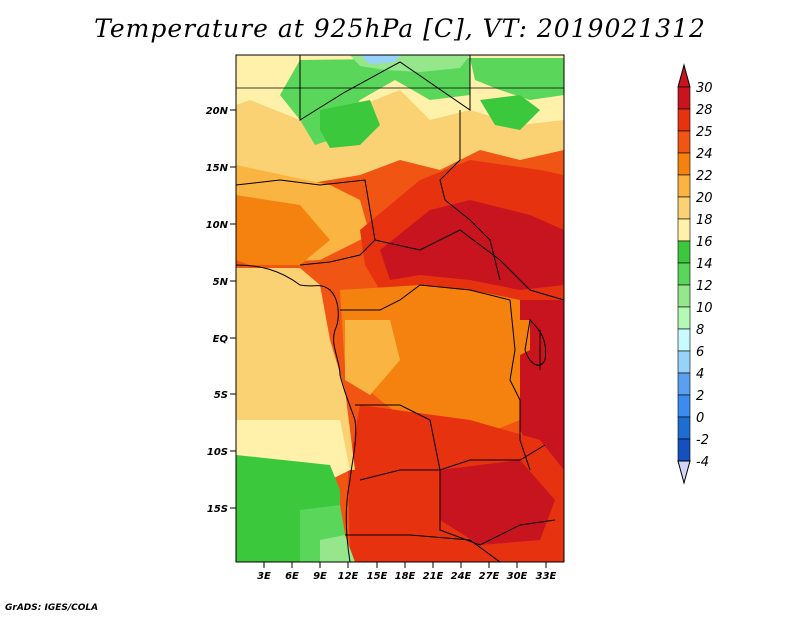 The image size is (800, 618). I want to click on border-congo-north, so click(425, 297).